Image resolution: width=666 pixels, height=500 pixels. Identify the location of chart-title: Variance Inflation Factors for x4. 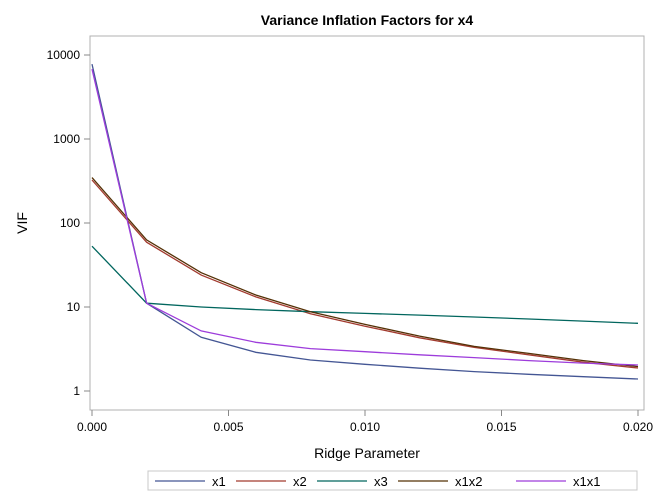
(367, 20).